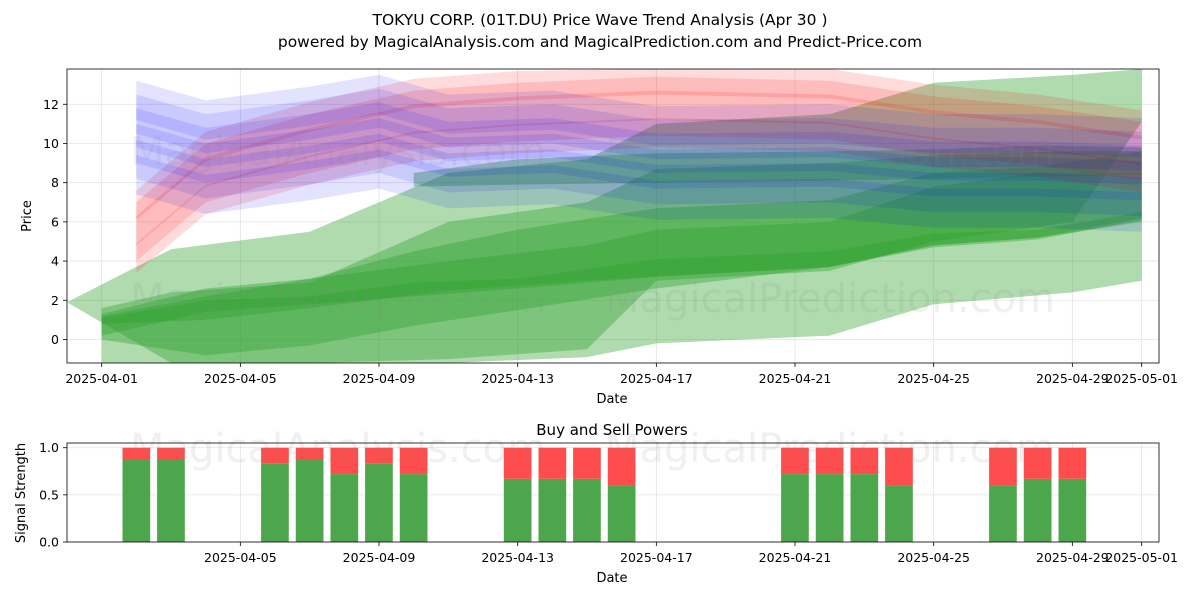 The height and width of the screenshot is (600, 1200). I want to click on power-y-tick-label: 0.0, so click(49, 542).